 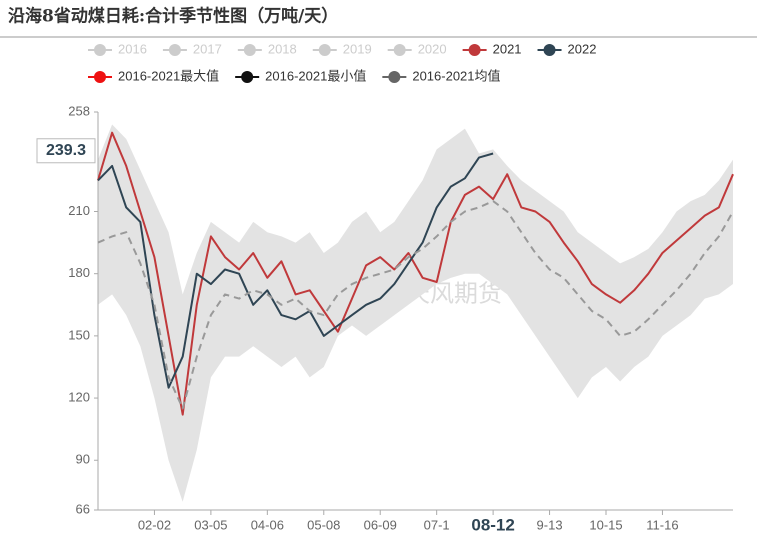 I want to click on legend-label: 2016-2021最大值, so click(x=168, y=75).